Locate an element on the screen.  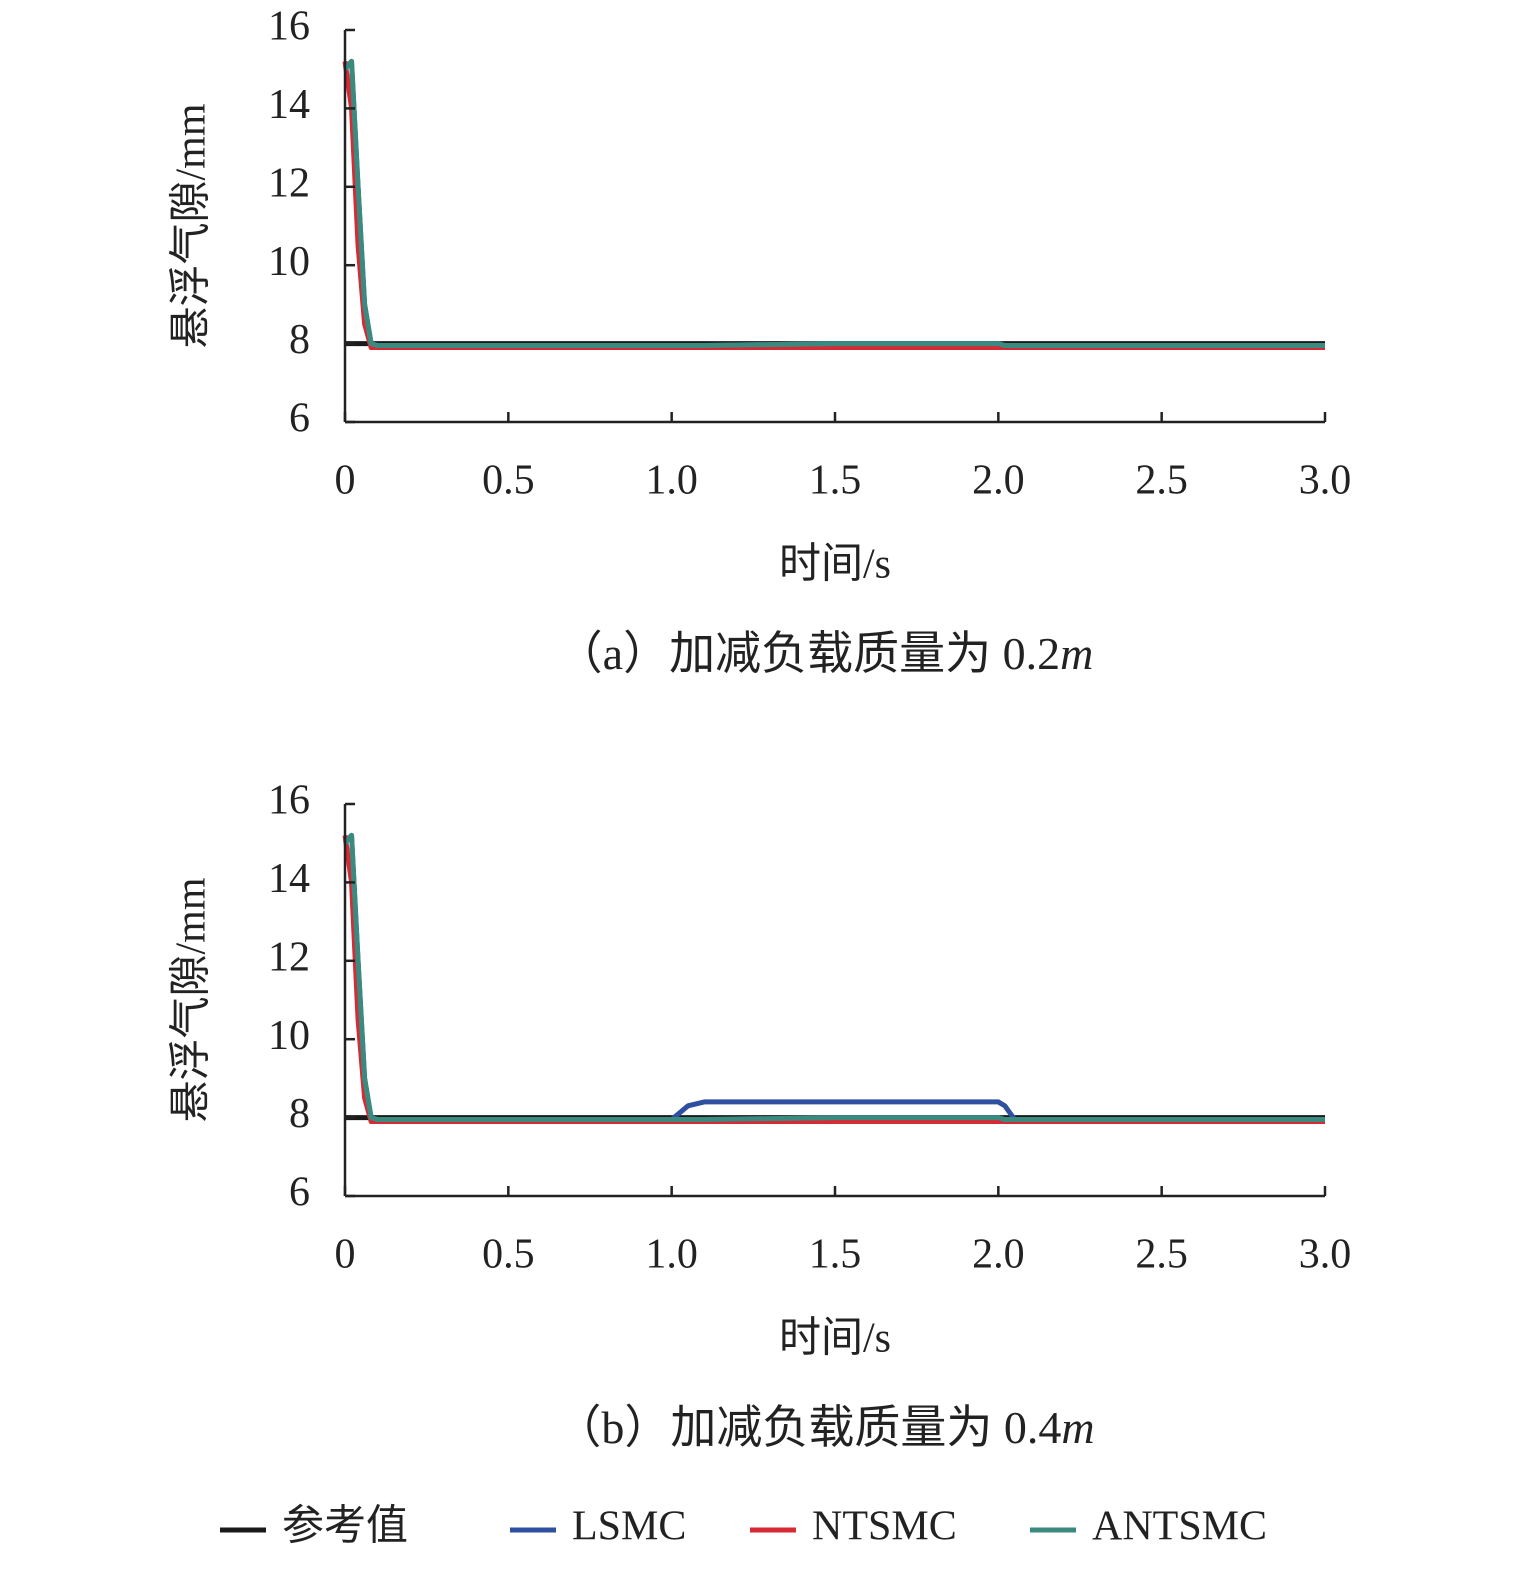
caption: （b）加减负载质量为 0.4m is located at coordinates (824, 1427).